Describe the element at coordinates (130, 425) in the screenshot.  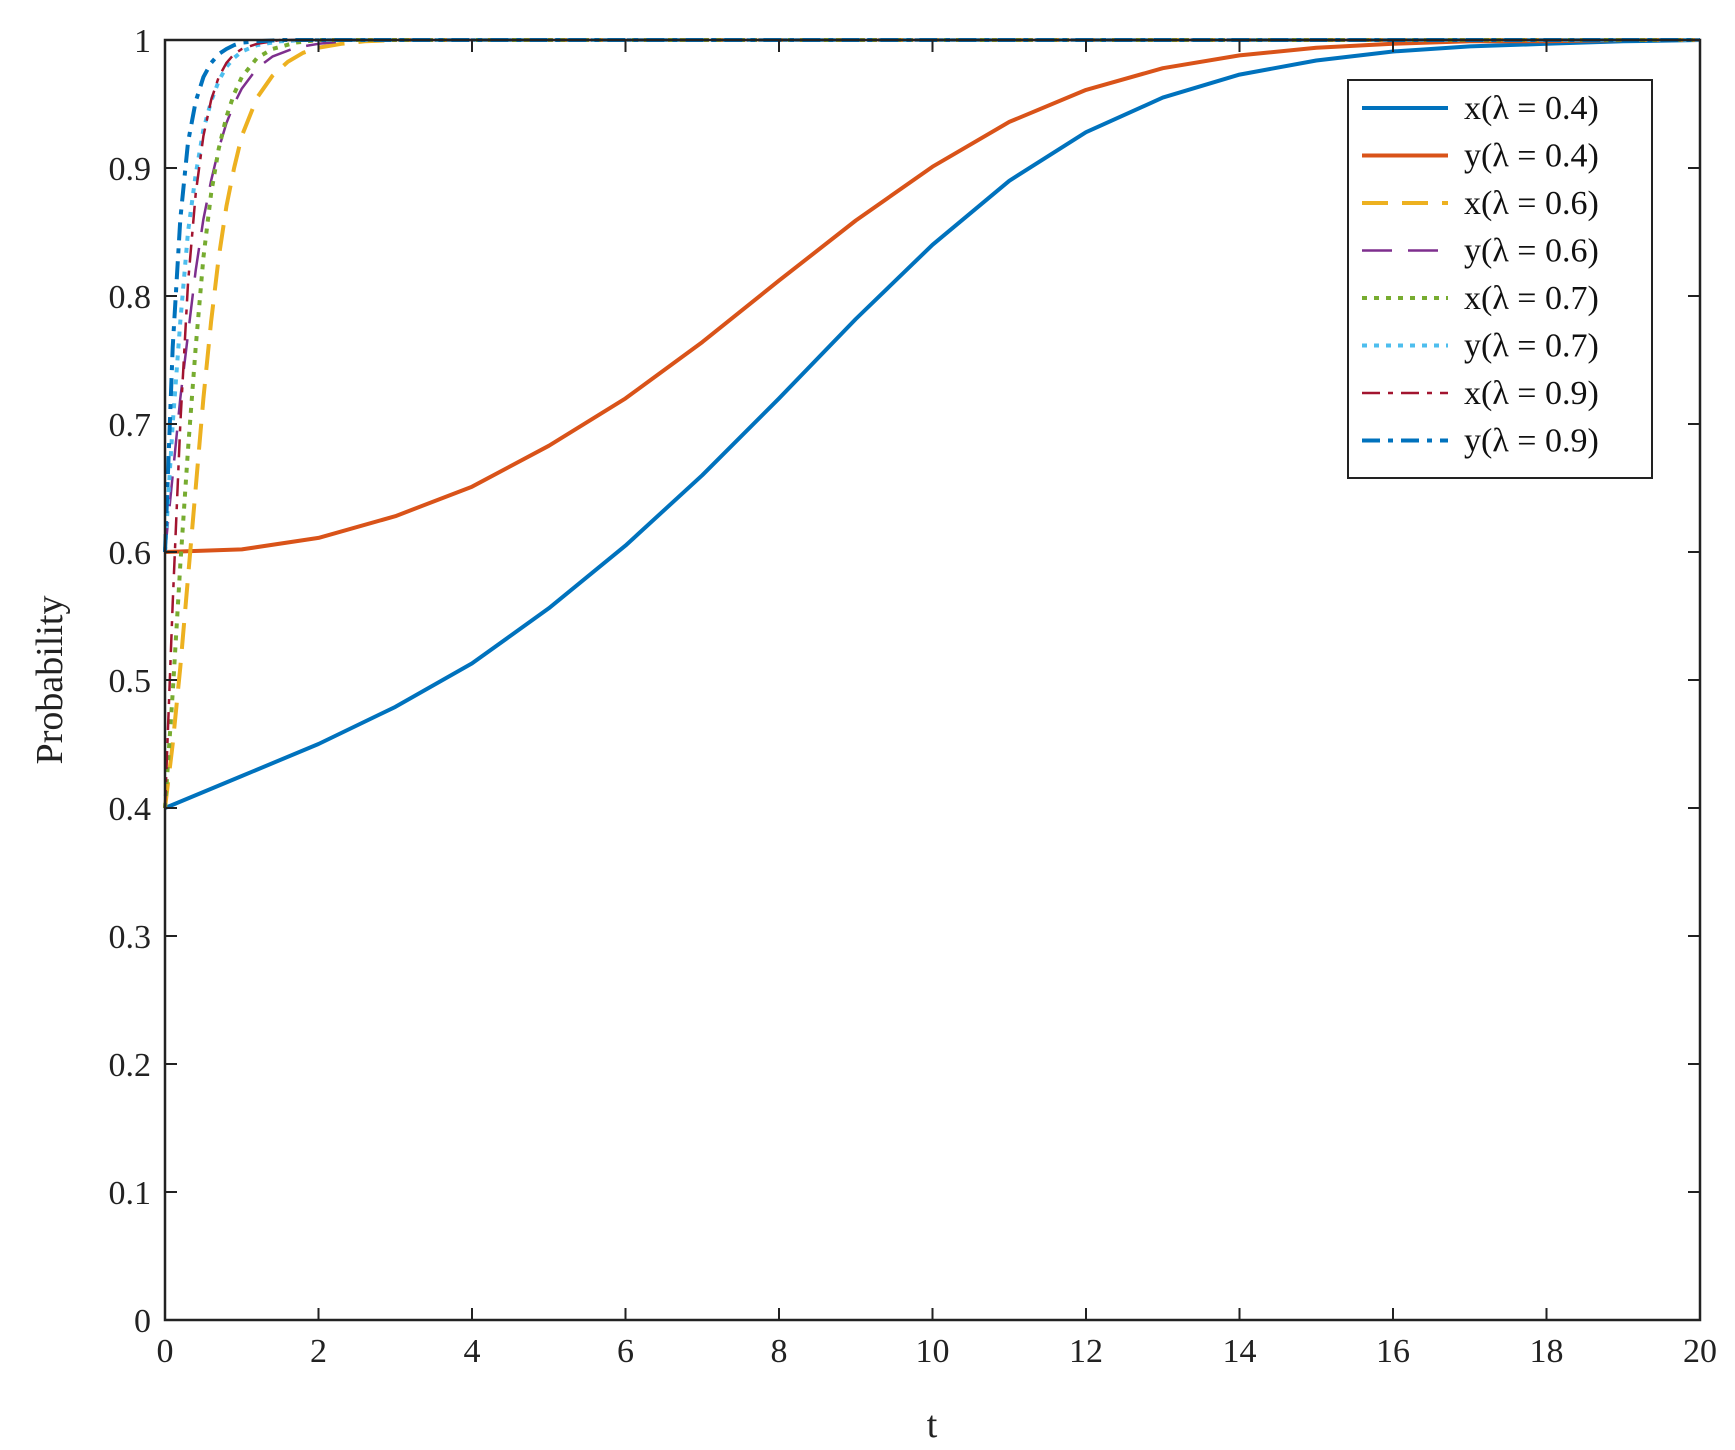
I see `y-tick-label: 0.7` at that location.